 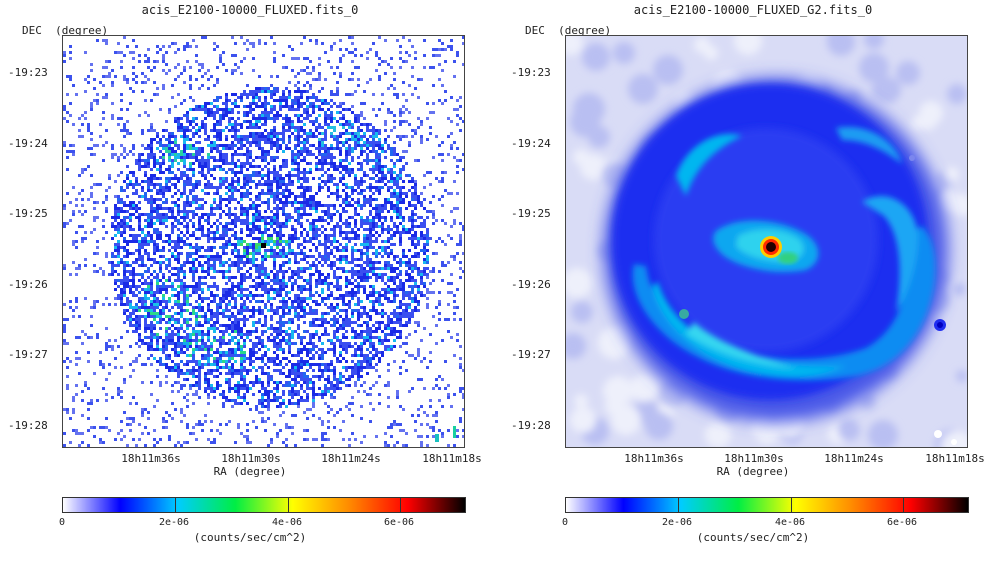 What do you see at coordinates (753, 10) in the screenshot?
I see `image-title: acis_E2100-10000_FLUXED_G2.fits_0` at bounding box center [753, 10].